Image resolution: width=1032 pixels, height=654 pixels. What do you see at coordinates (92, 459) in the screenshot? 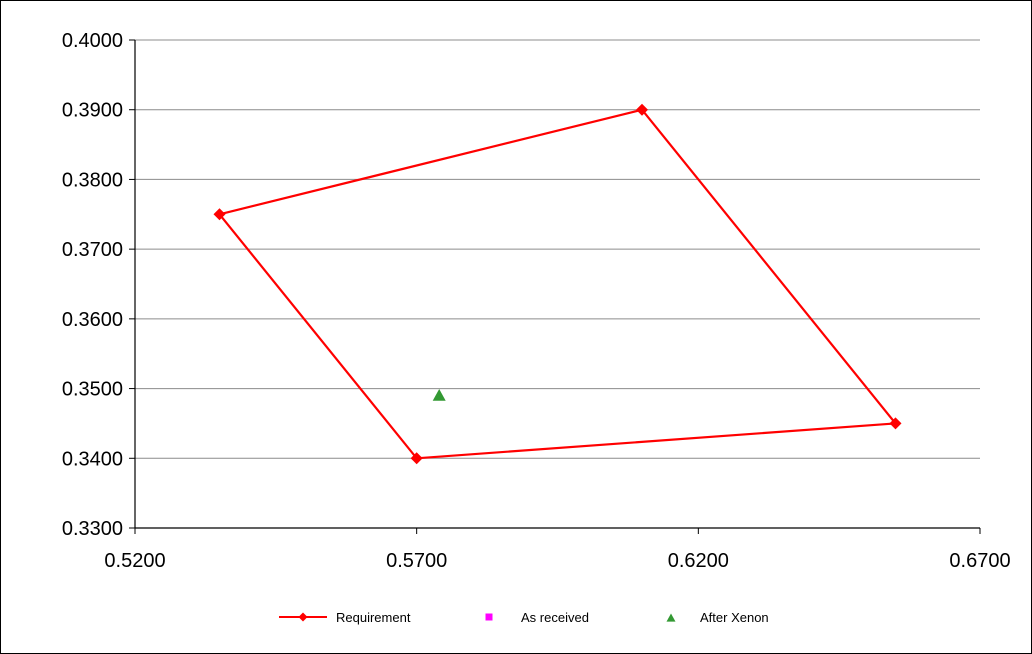
I see `y-tick-label: 0.3400` at bounding box center [92, 459].